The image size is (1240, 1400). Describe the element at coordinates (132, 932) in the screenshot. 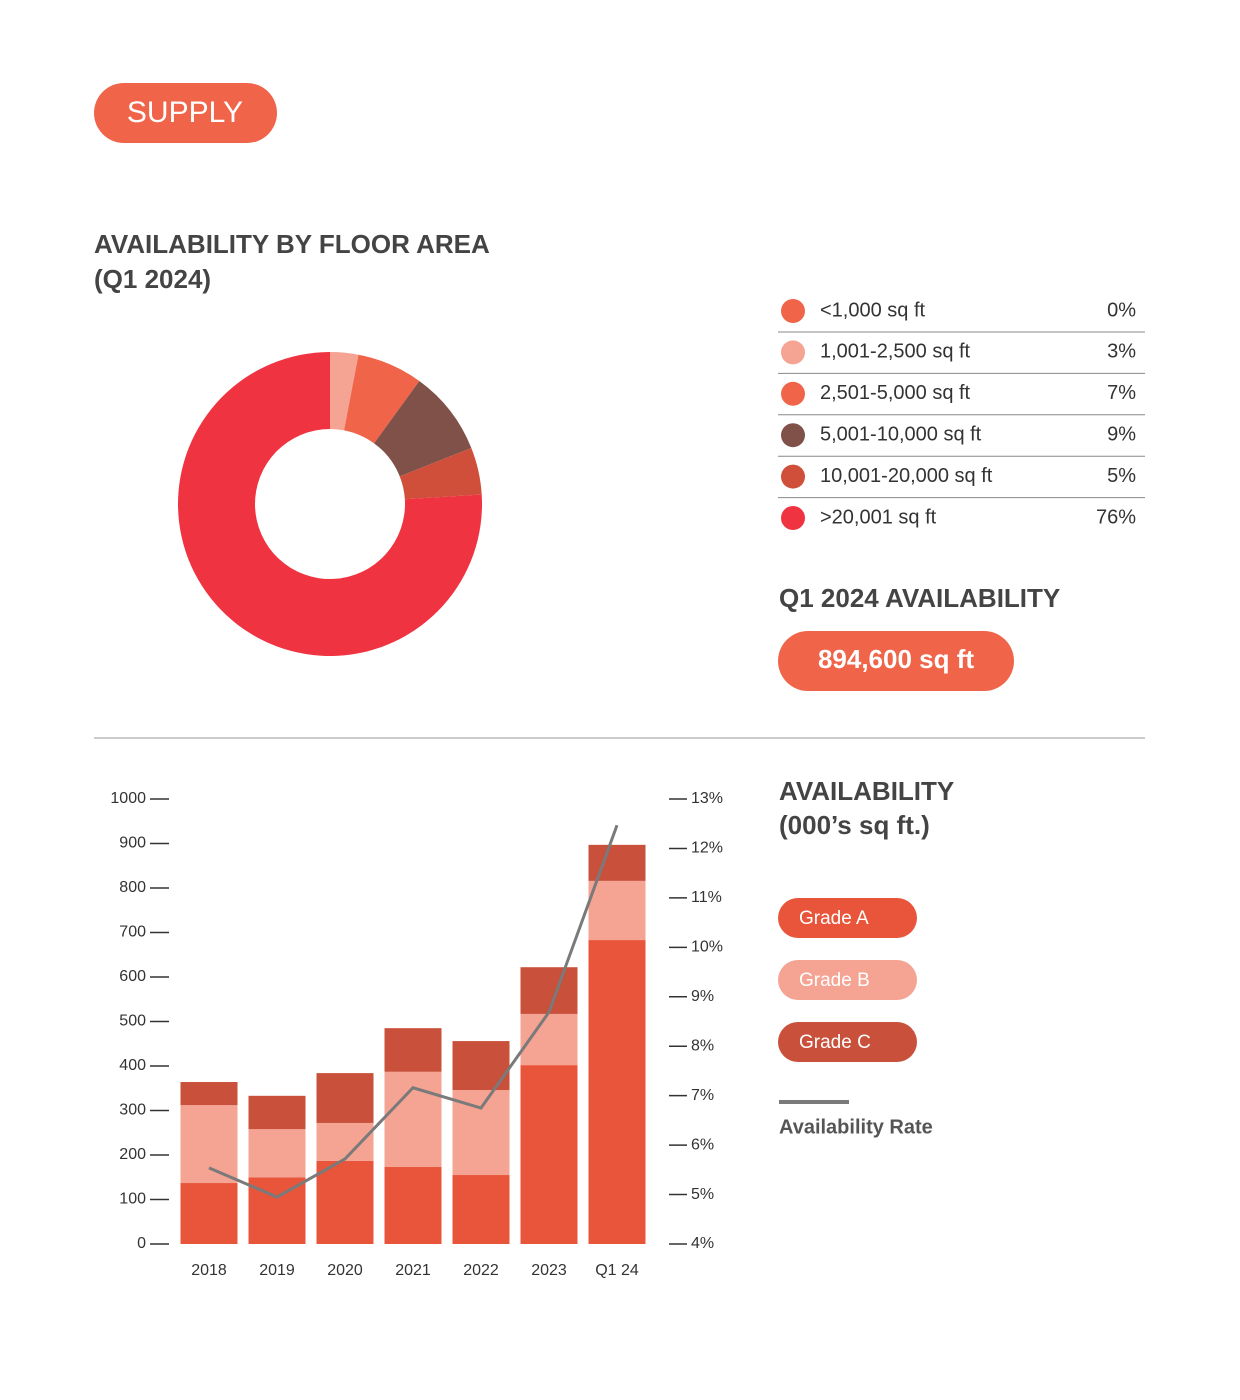

I see `y-tick-label: 700` at that location.